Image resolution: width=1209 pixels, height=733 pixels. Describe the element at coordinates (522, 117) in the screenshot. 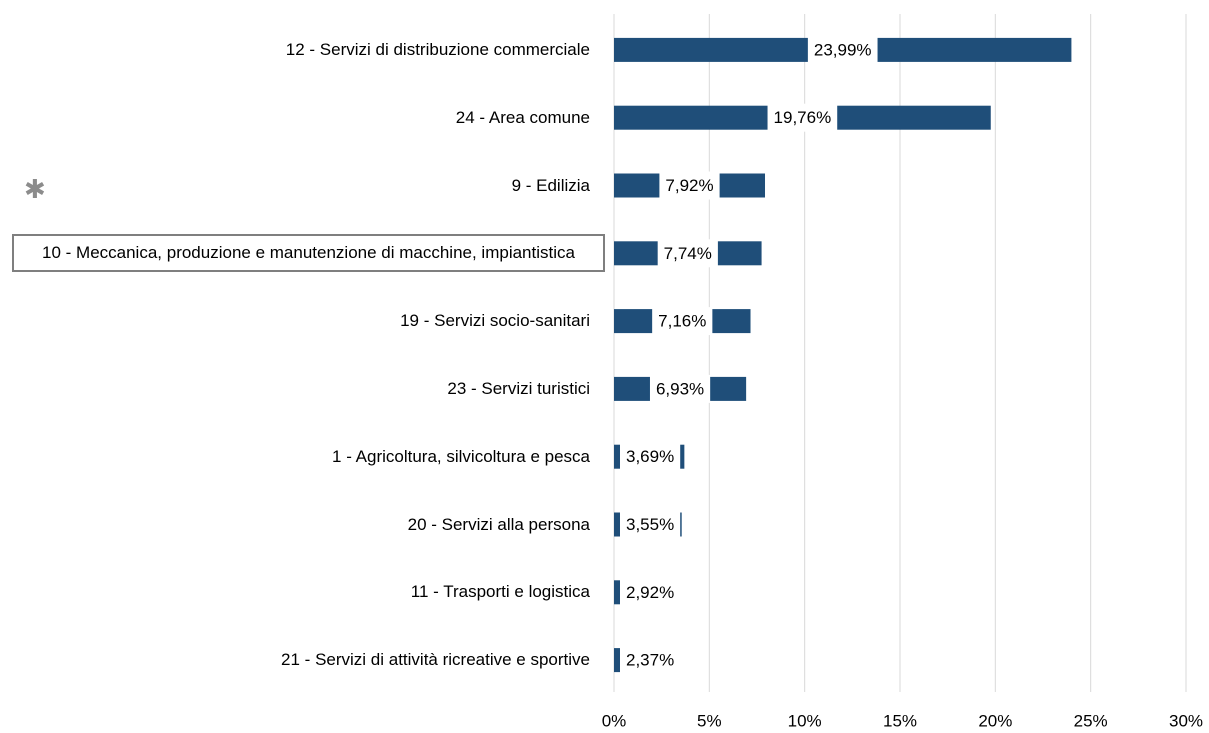

I see `category-label: 24 - Area comune` at that location.